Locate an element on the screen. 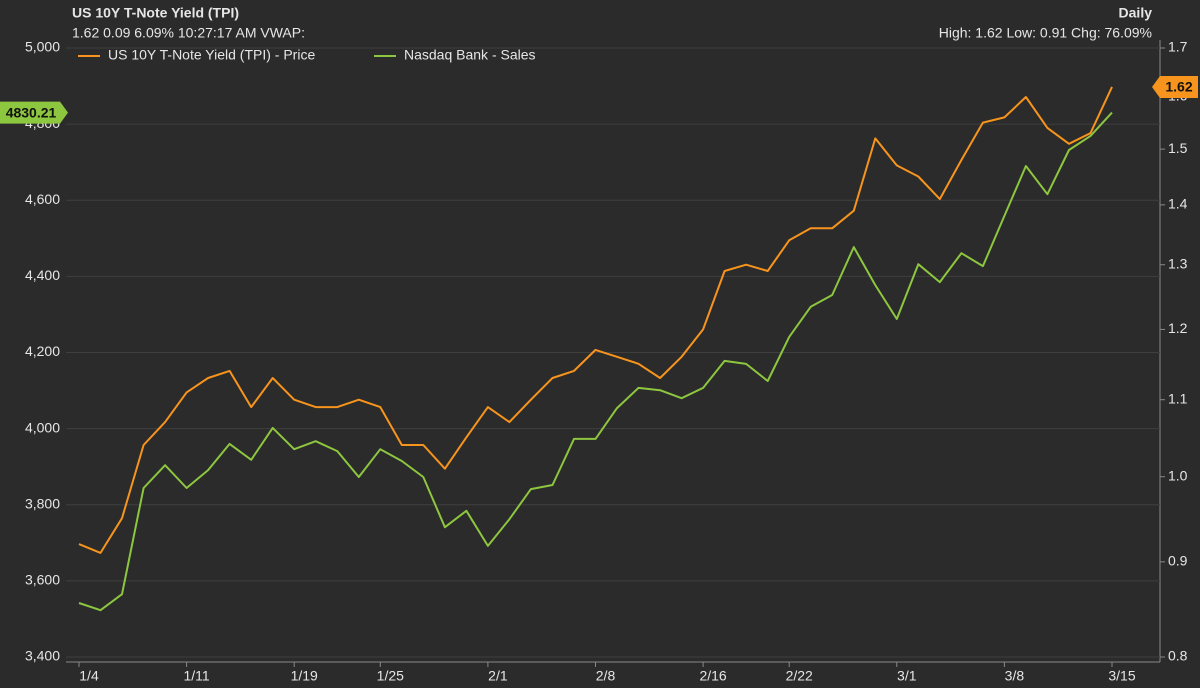 The image size is (1200, 688). x-tick-label: 3/8 is located at coordinates (1015, 676).